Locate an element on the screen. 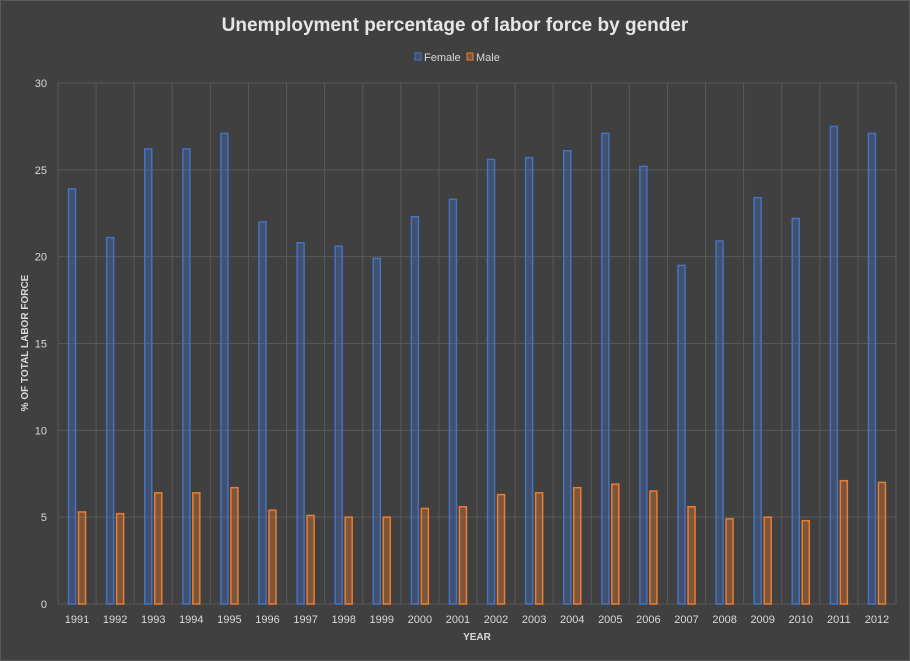  y-axis-title: % OF TOTAL LABOR FORCE is located at coordinates (25, 342).